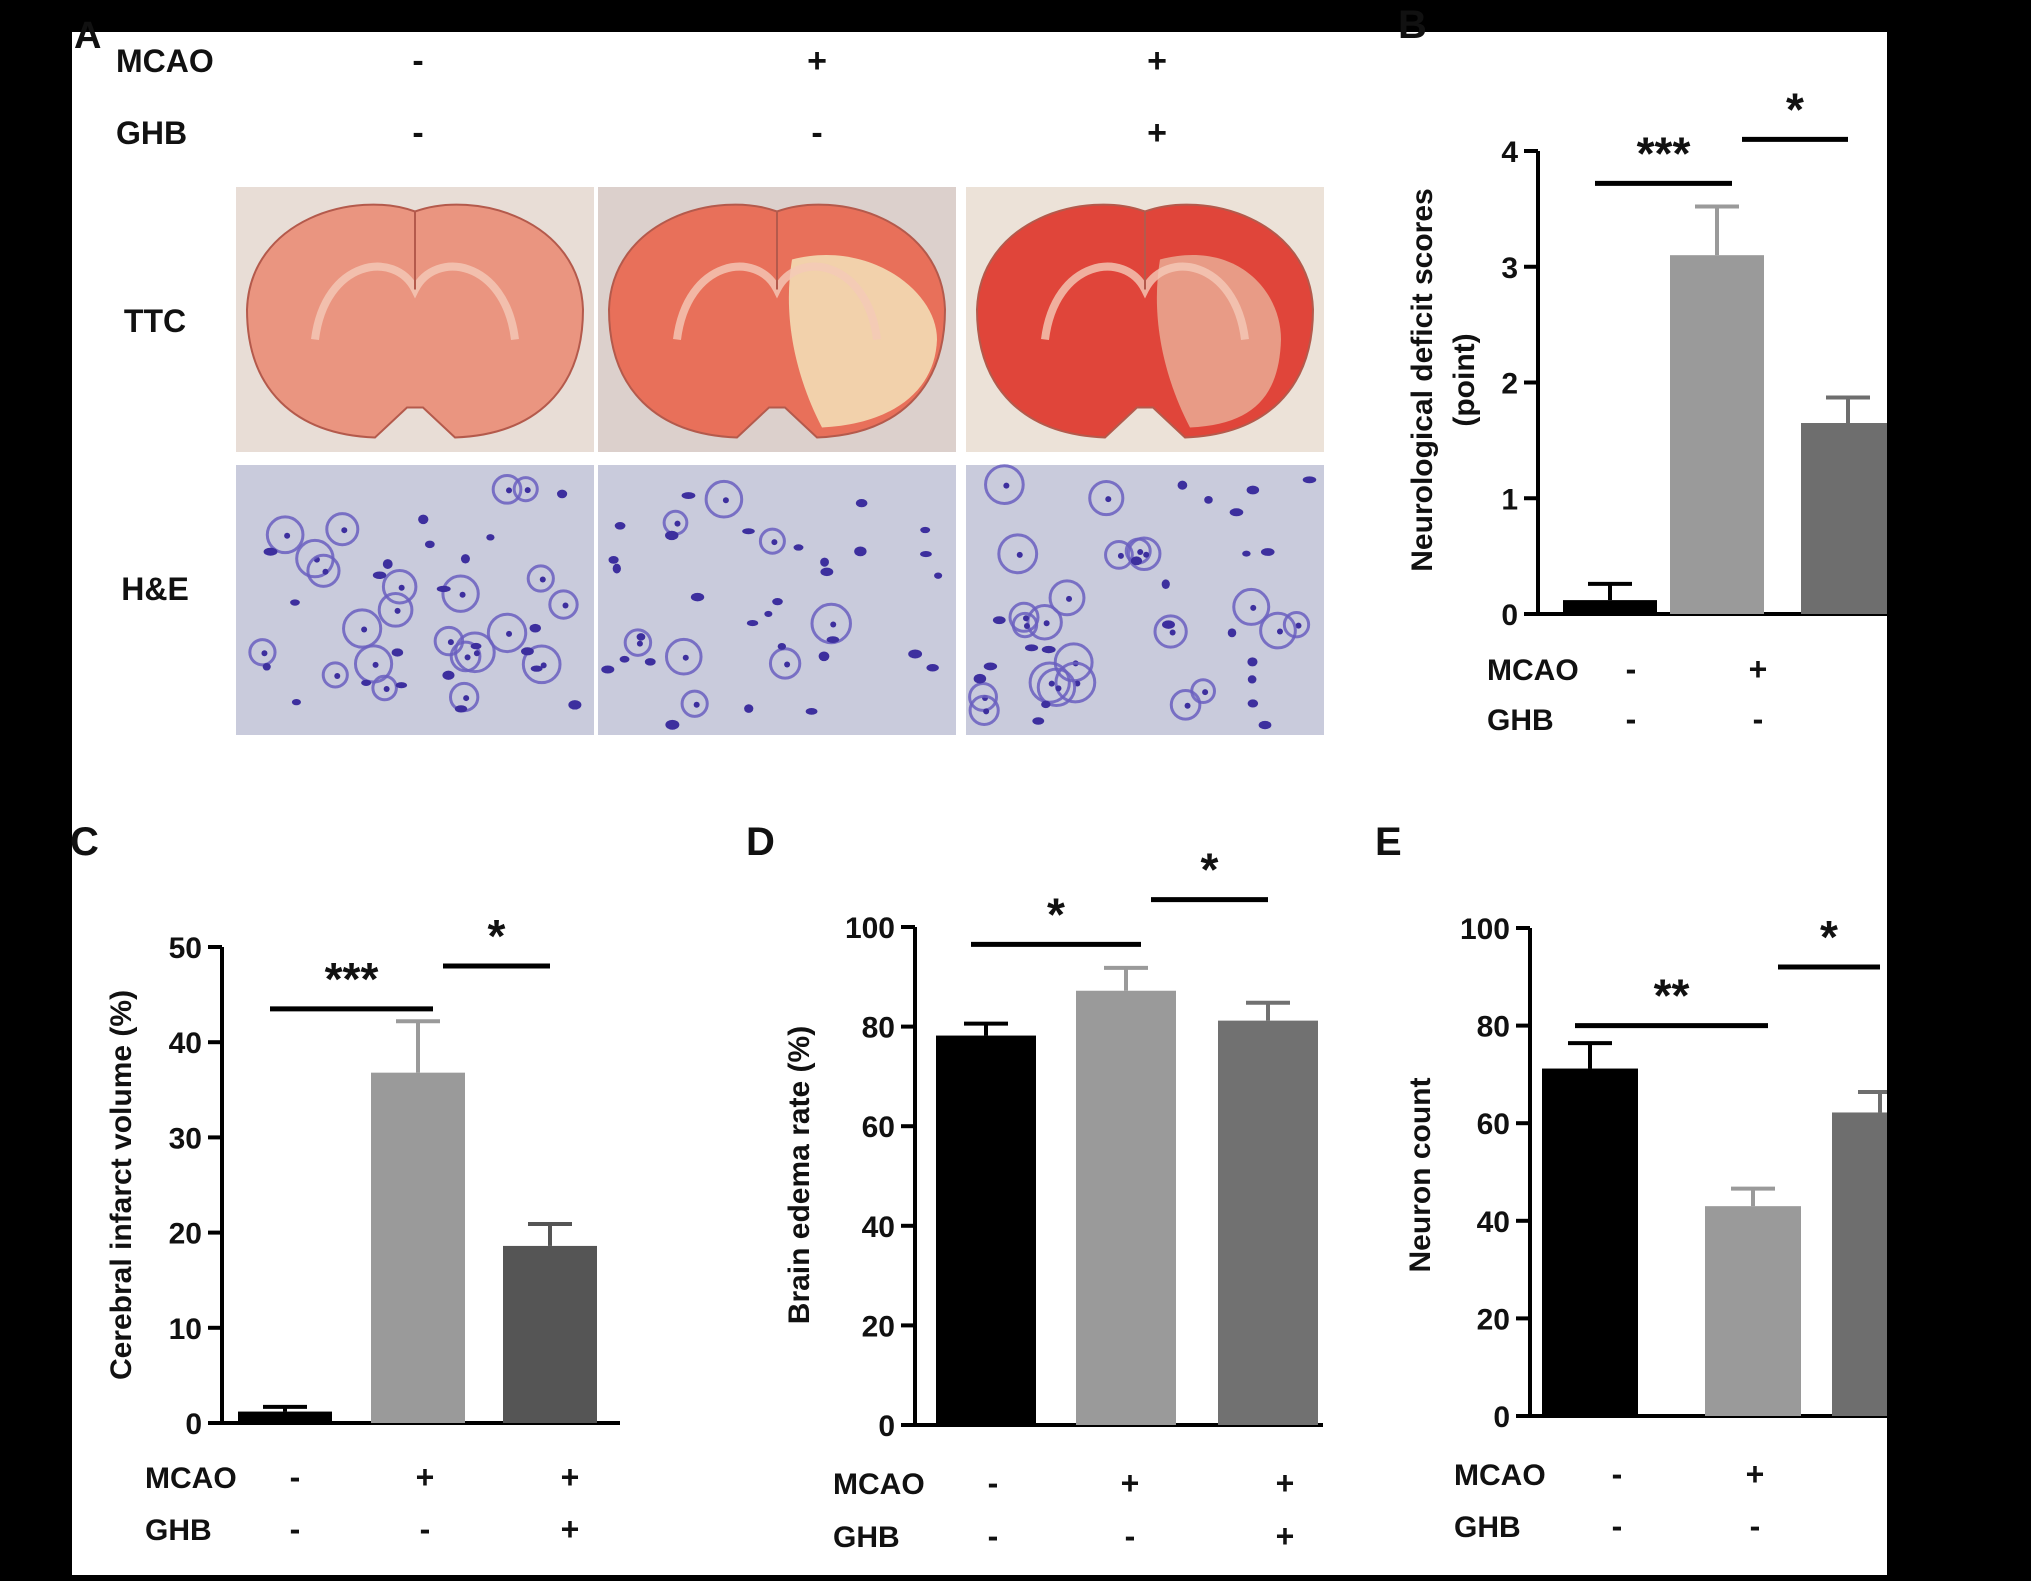  I want to click on y-tick-label: 60, so click(1493, 1124).